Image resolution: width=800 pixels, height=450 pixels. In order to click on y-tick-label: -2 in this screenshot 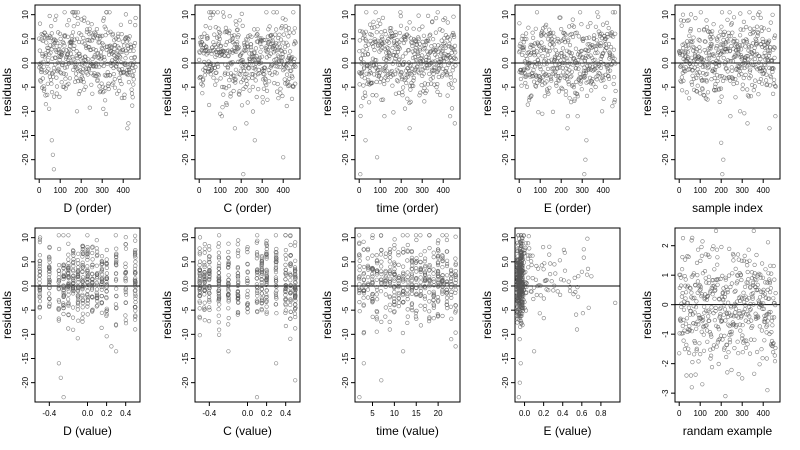, I will do `click(665, 364)`.